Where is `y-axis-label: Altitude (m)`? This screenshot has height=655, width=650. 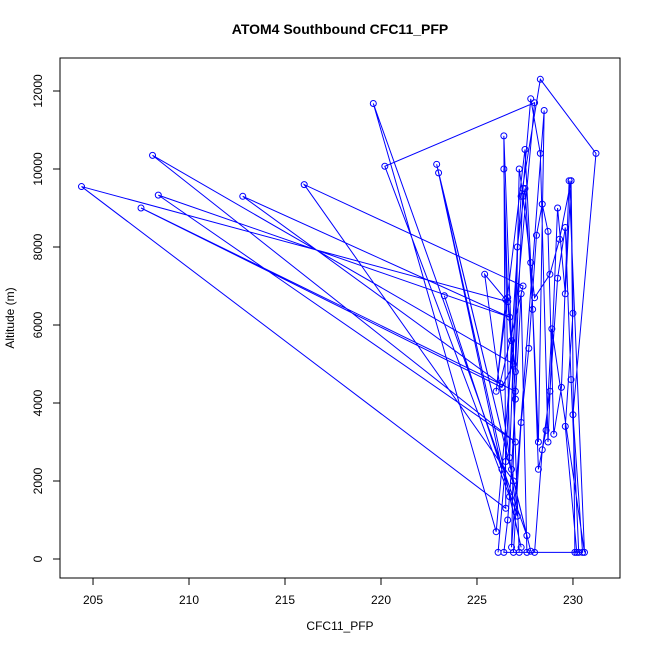
y-axis-label: Altitude (m) is located at coordinates (10, 317).